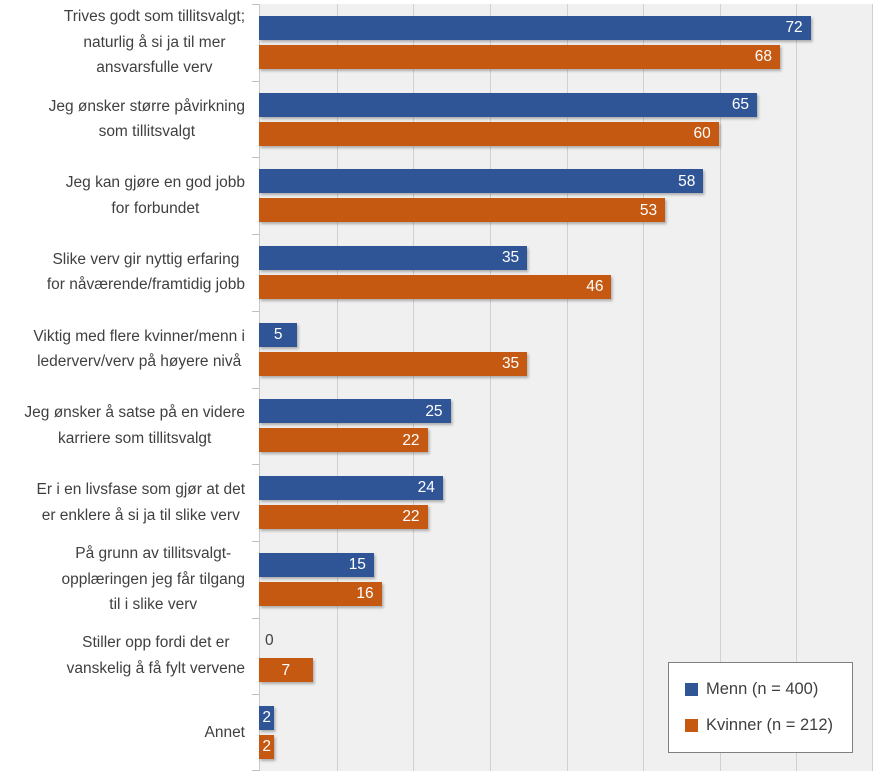  I want to click on bar-track: 7, so click(565, 670).